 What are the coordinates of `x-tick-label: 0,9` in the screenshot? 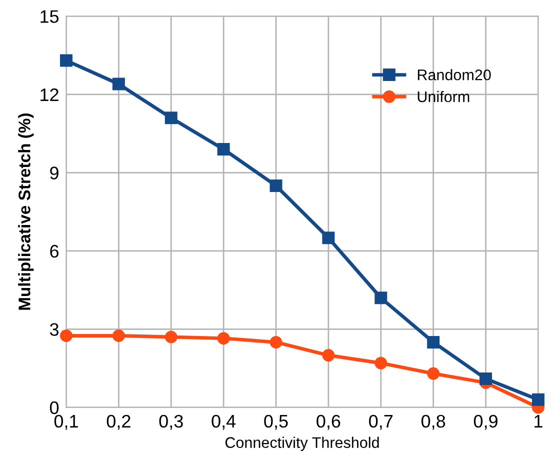 It's located at (486, 422).